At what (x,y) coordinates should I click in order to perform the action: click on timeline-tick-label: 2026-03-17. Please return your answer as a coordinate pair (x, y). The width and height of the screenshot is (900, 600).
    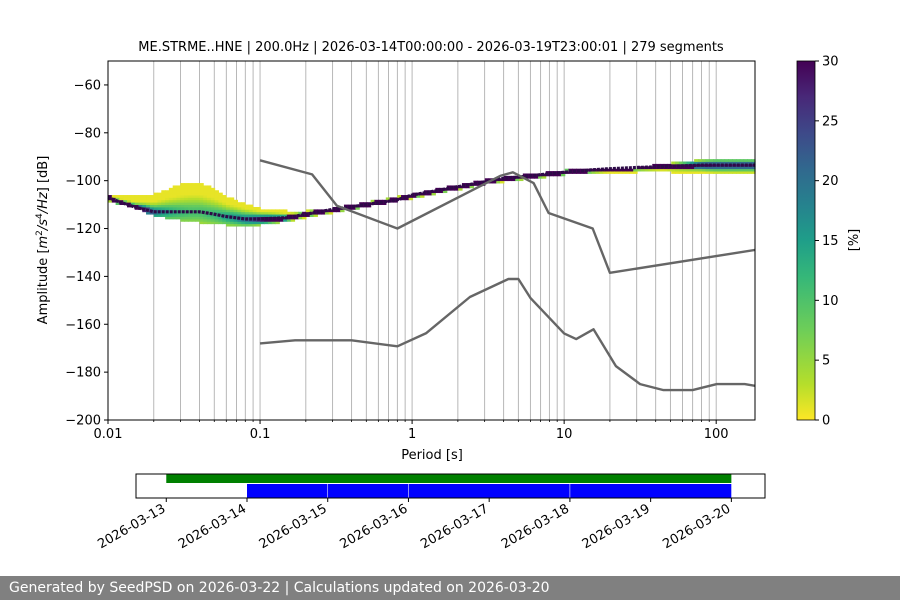
    Looking at the image, I should click on (454, 526).